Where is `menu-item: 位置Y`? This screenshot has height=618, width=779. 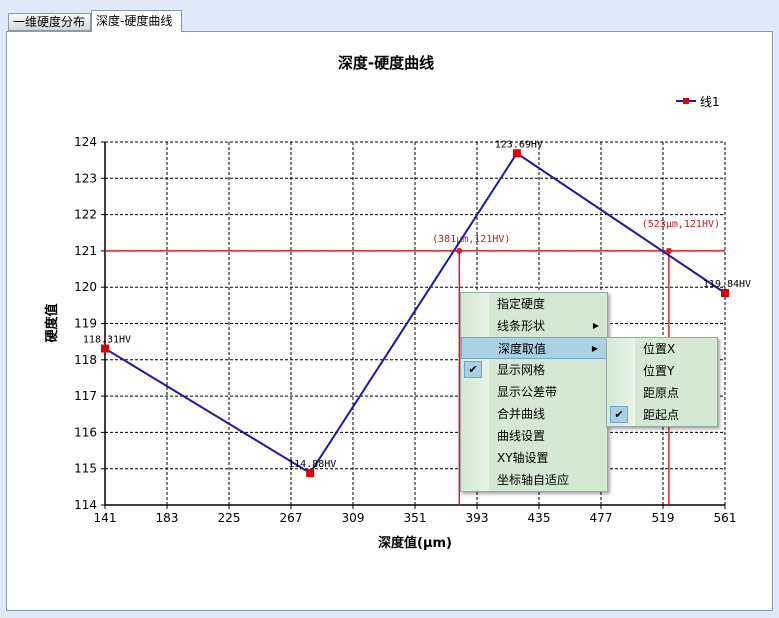 menu-item: 位置Y is located at coordinates (662, 371).